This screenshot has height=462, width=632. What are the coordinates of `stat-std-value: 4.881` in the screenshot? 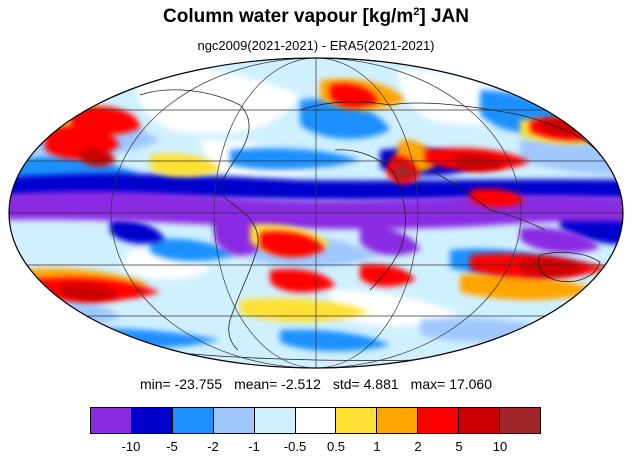 It's located at (381, 384).